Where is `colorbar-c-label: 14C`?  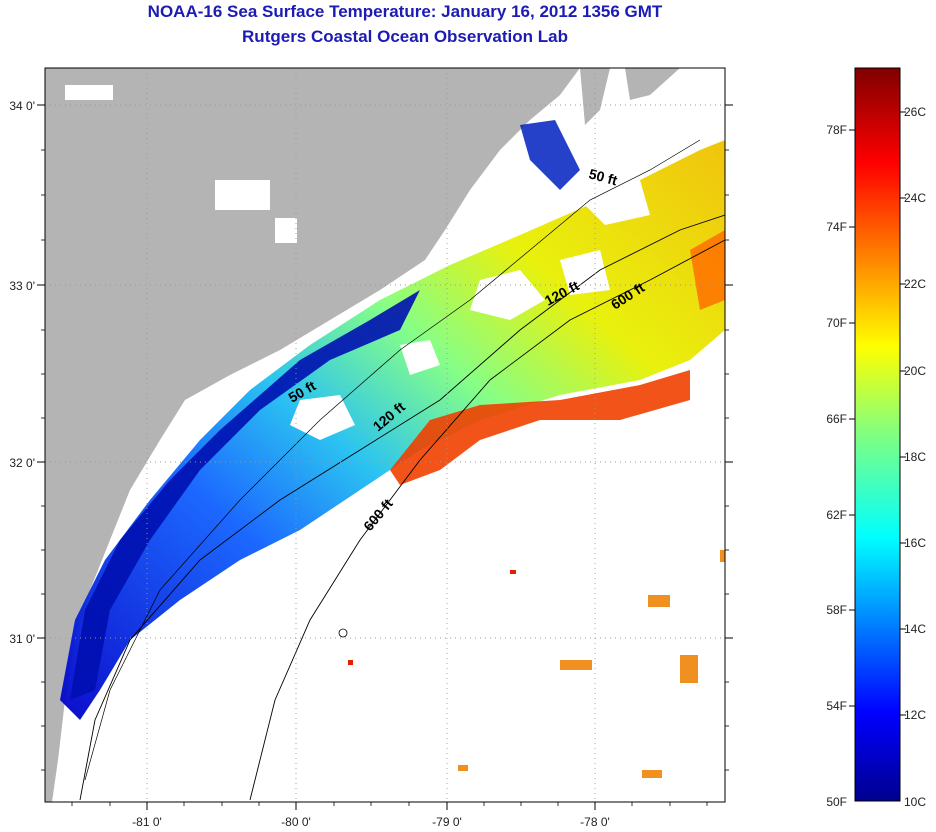 colorbar-c-label: 14C is located at coordinates (915, 629).